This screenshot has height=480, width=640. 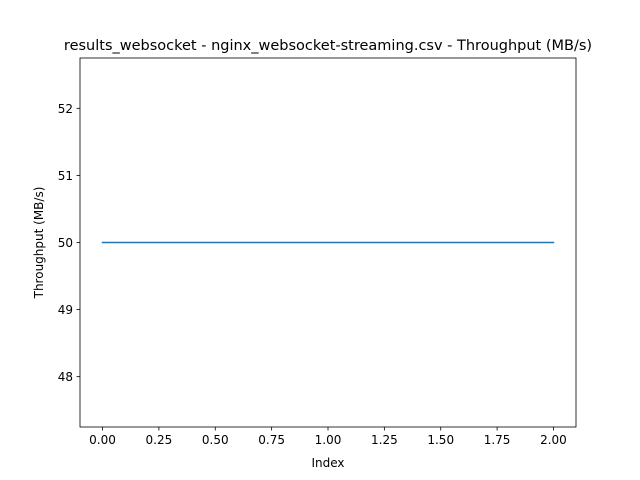 I want to click on y-tick-label: 51, so click(x=65, y=176).